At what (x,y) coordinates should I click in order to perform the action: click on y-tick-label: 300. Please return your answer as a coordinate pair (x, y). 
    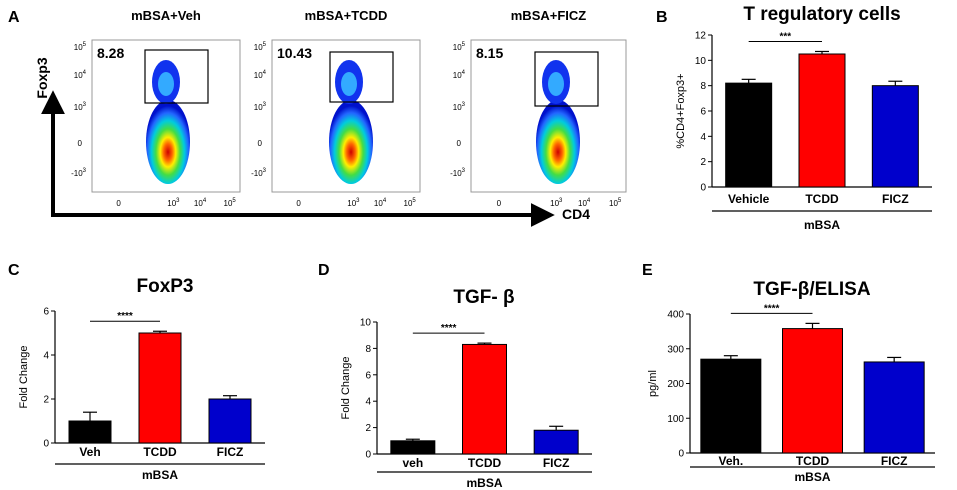
    Looking at the image, I should click on (675, 349).